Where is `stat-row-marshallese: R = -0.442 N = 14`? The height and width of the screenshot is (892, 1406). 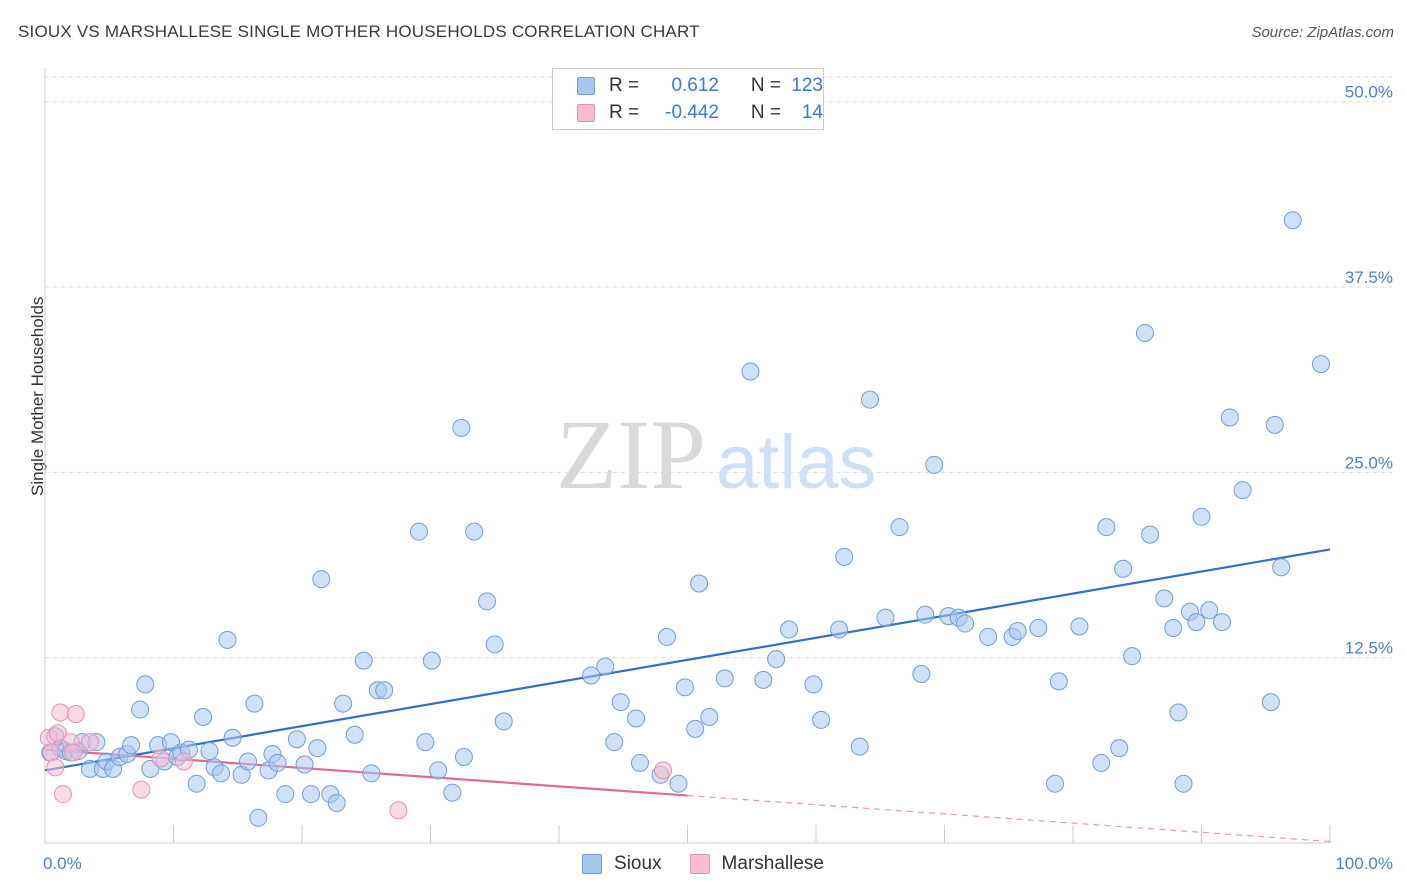 stat-row-marshallese: R = -0.442 N = 14 is located at coordinates (700, 113).